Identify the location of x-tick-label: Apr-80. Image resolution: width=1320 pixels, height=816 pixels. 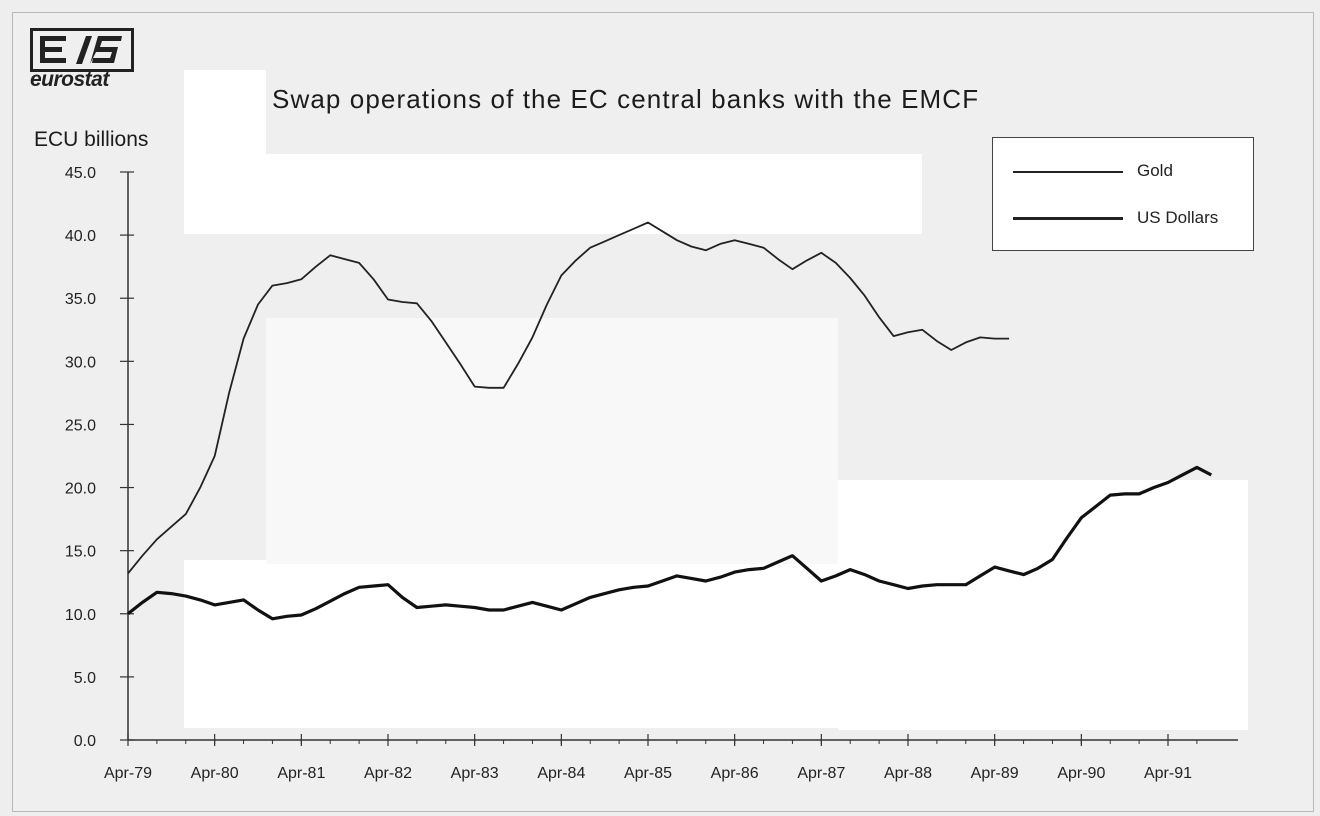
(215, 773).